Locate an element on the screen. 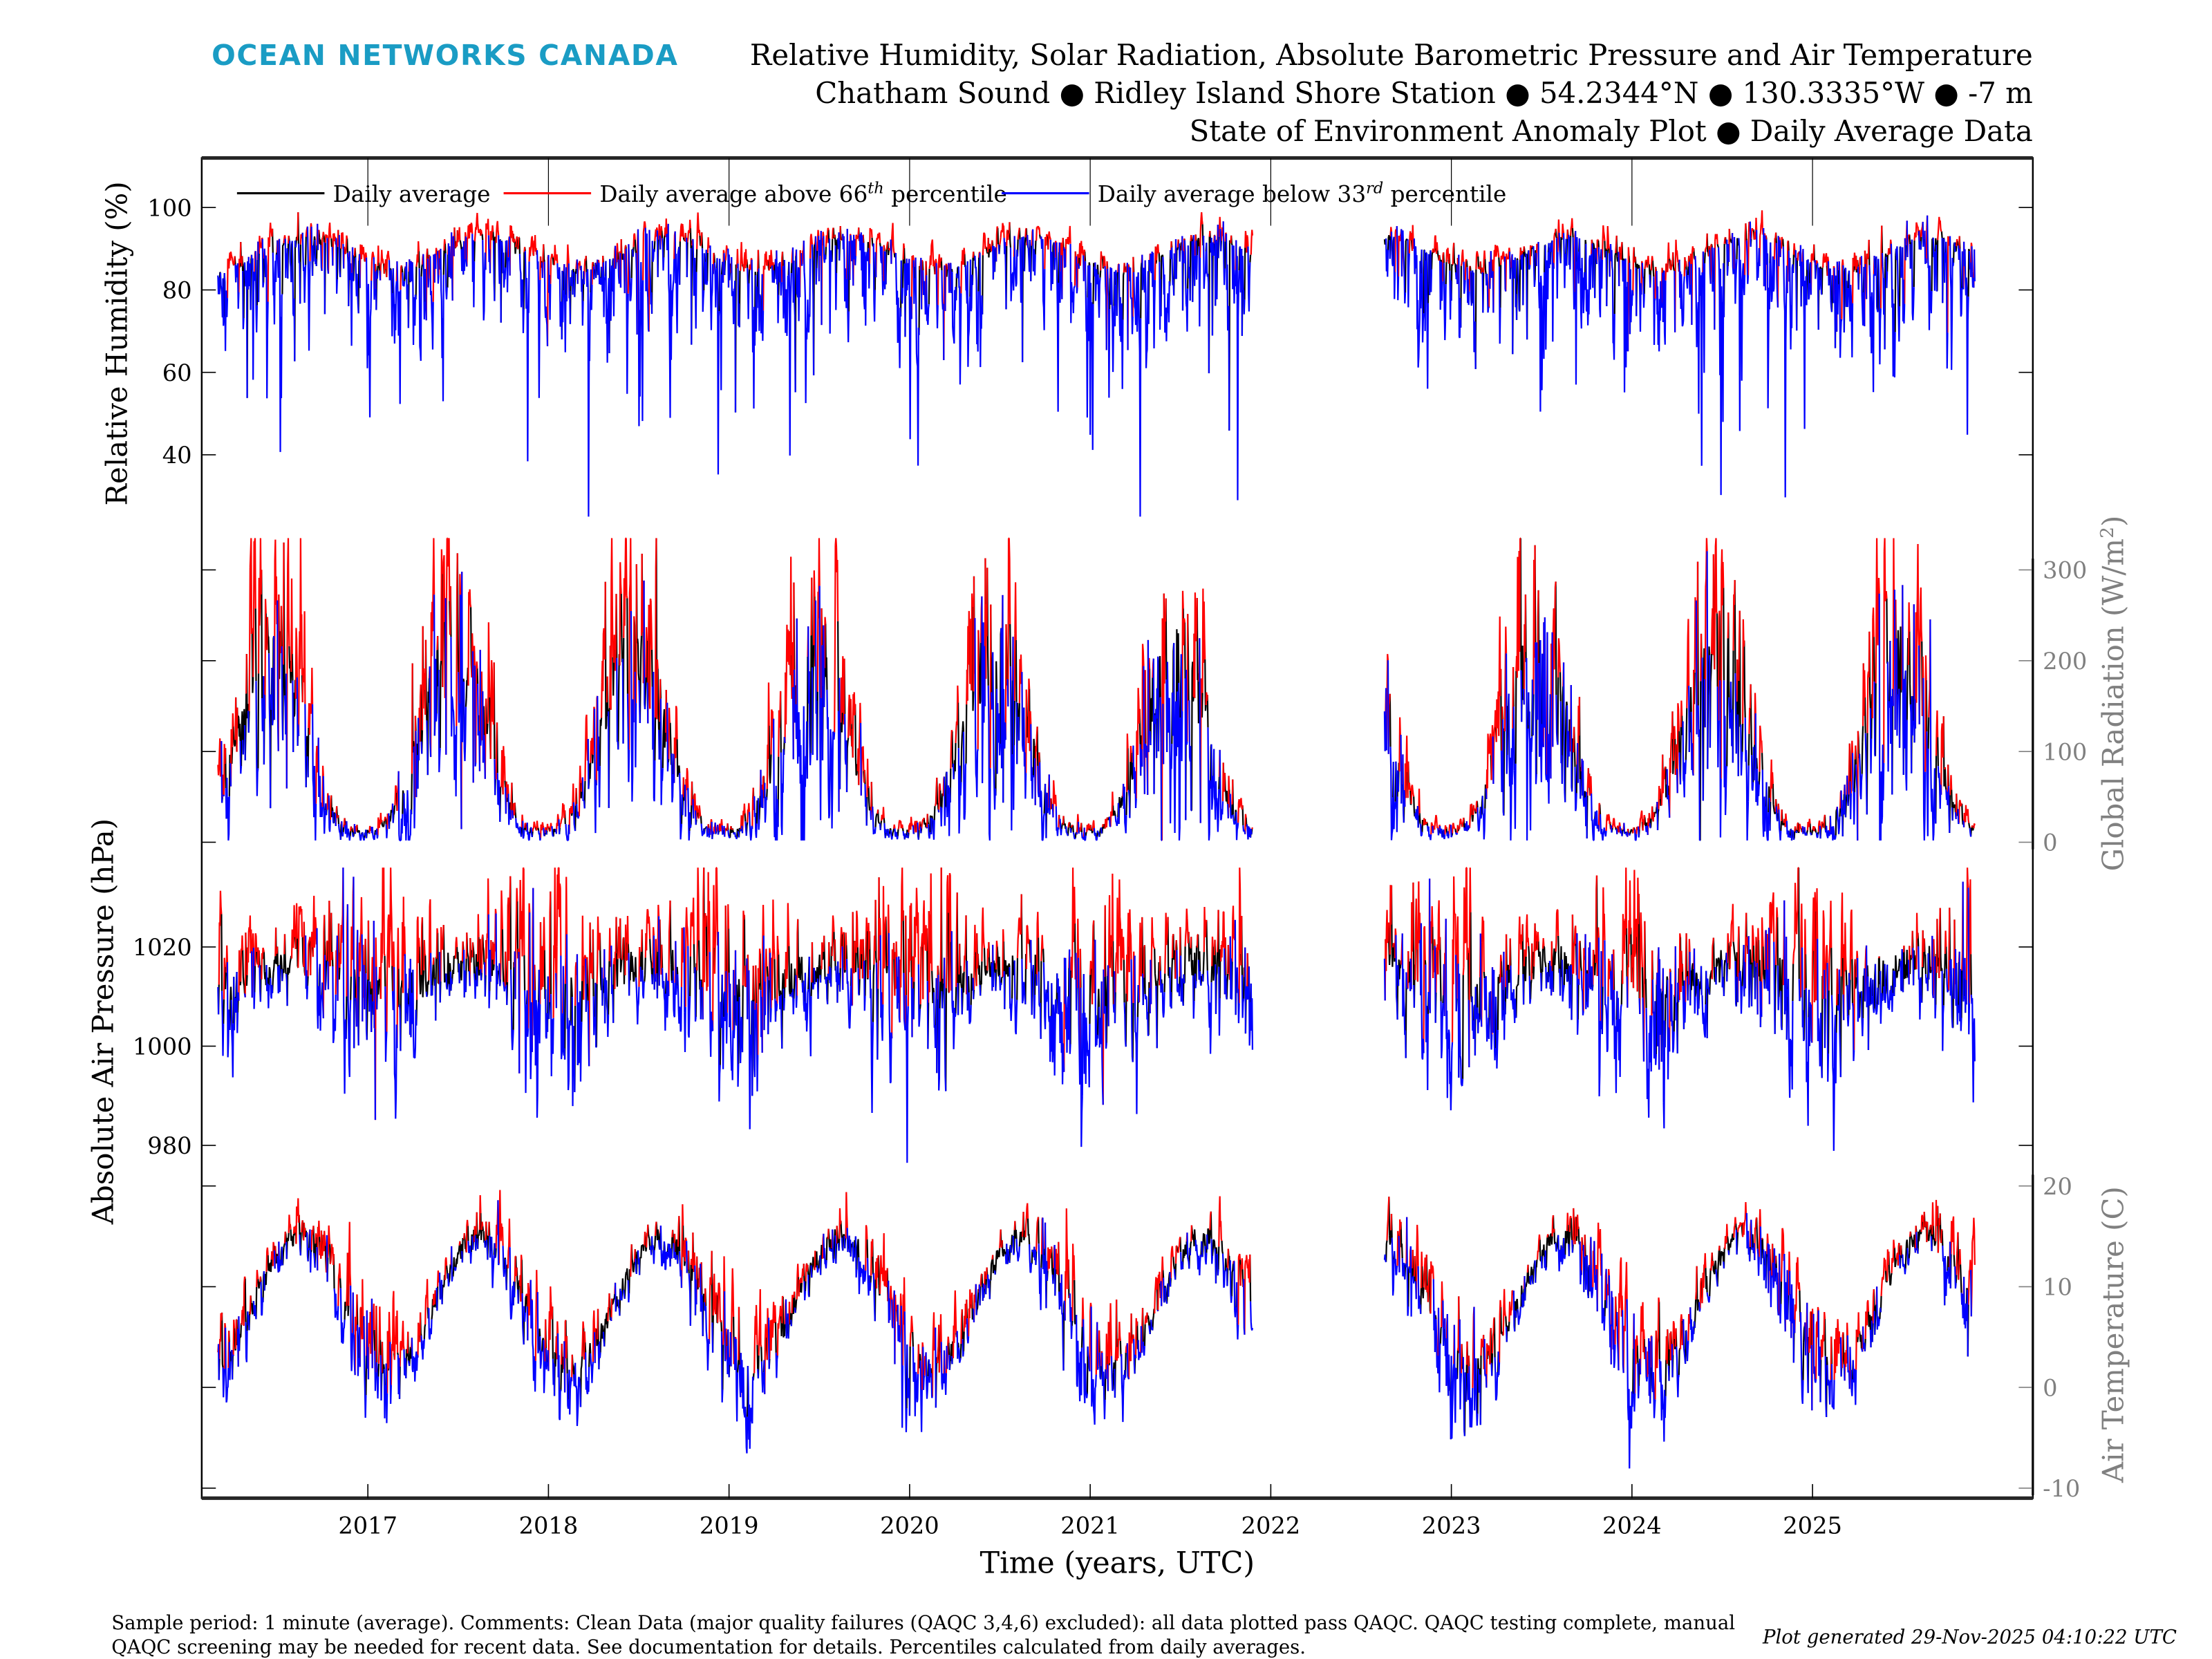  y-tick-label-solar: 100 is located at coordinates (2065, 751).